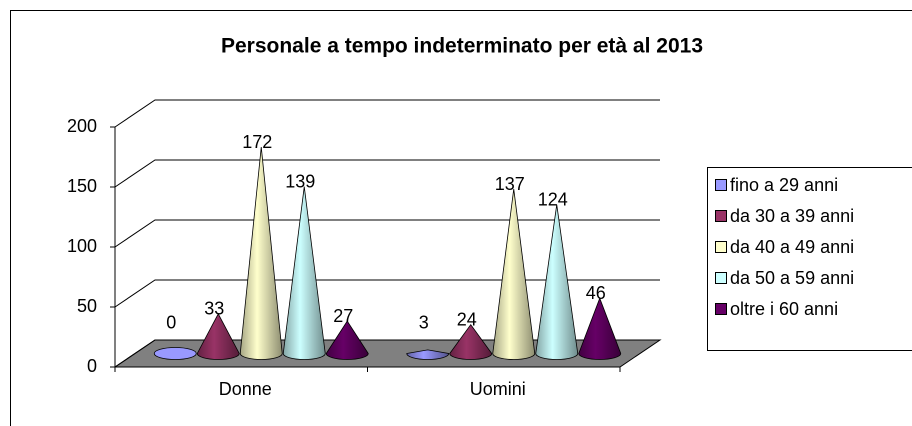 This screenshot has height=426, width=912. Describe the element at coordinates (553, 199) in the screenshot. I see `data-label: 124` at that location.